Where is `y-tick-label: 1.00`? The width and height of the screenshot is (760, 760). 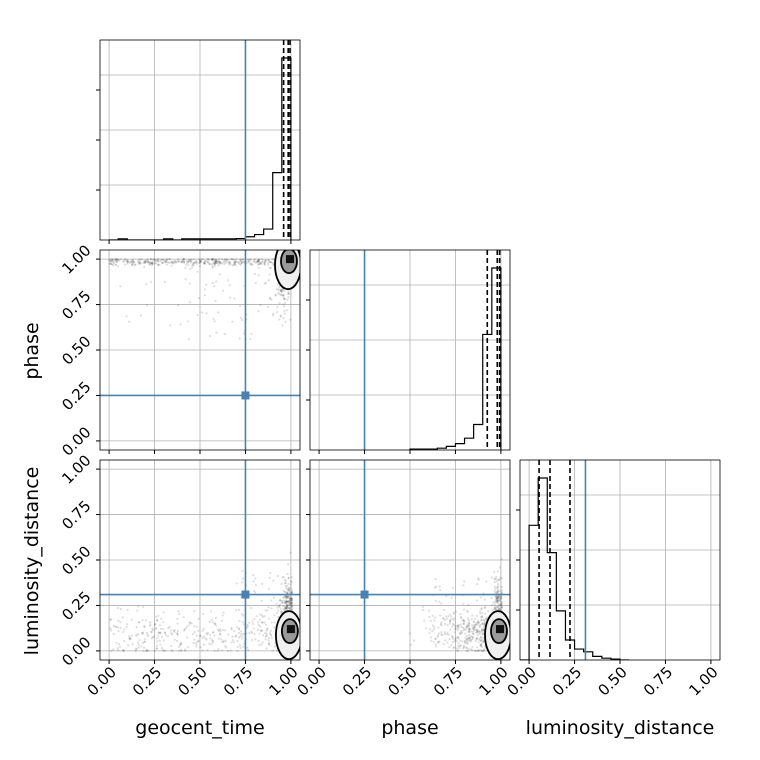
y-tick-label: 1.00 is located at coordinates (76, 259).